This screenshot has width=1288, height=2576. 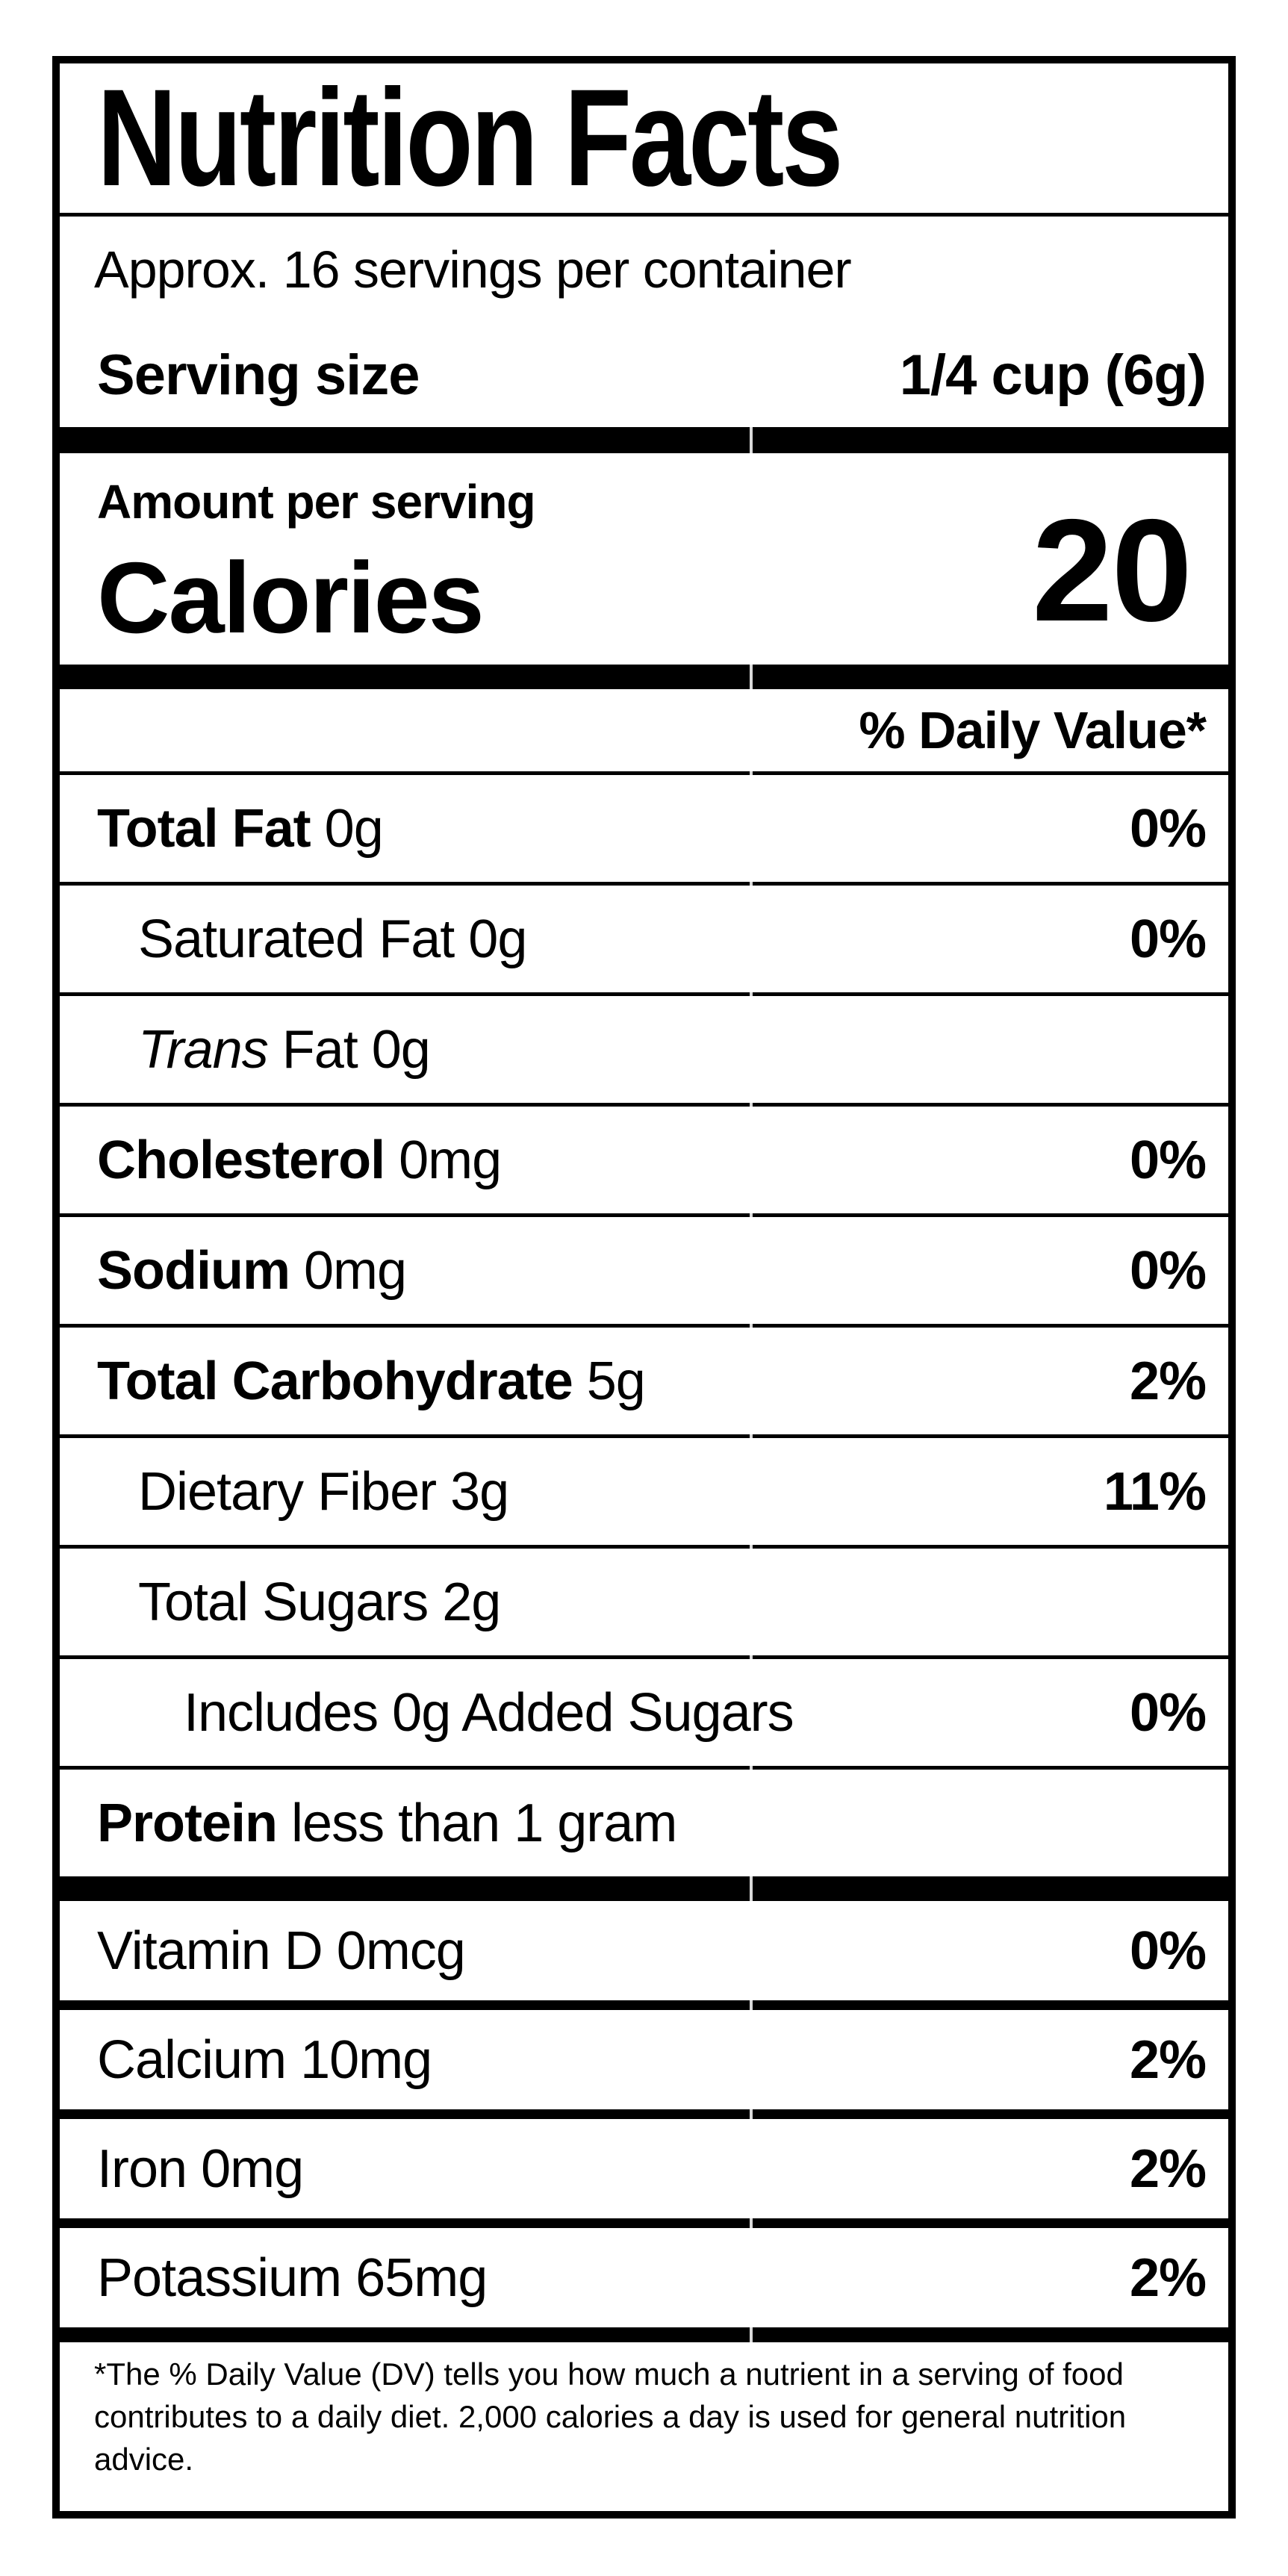 I want to click on vitamin-text: Vitamin D 0mcg, so click(x=281, y=1951).